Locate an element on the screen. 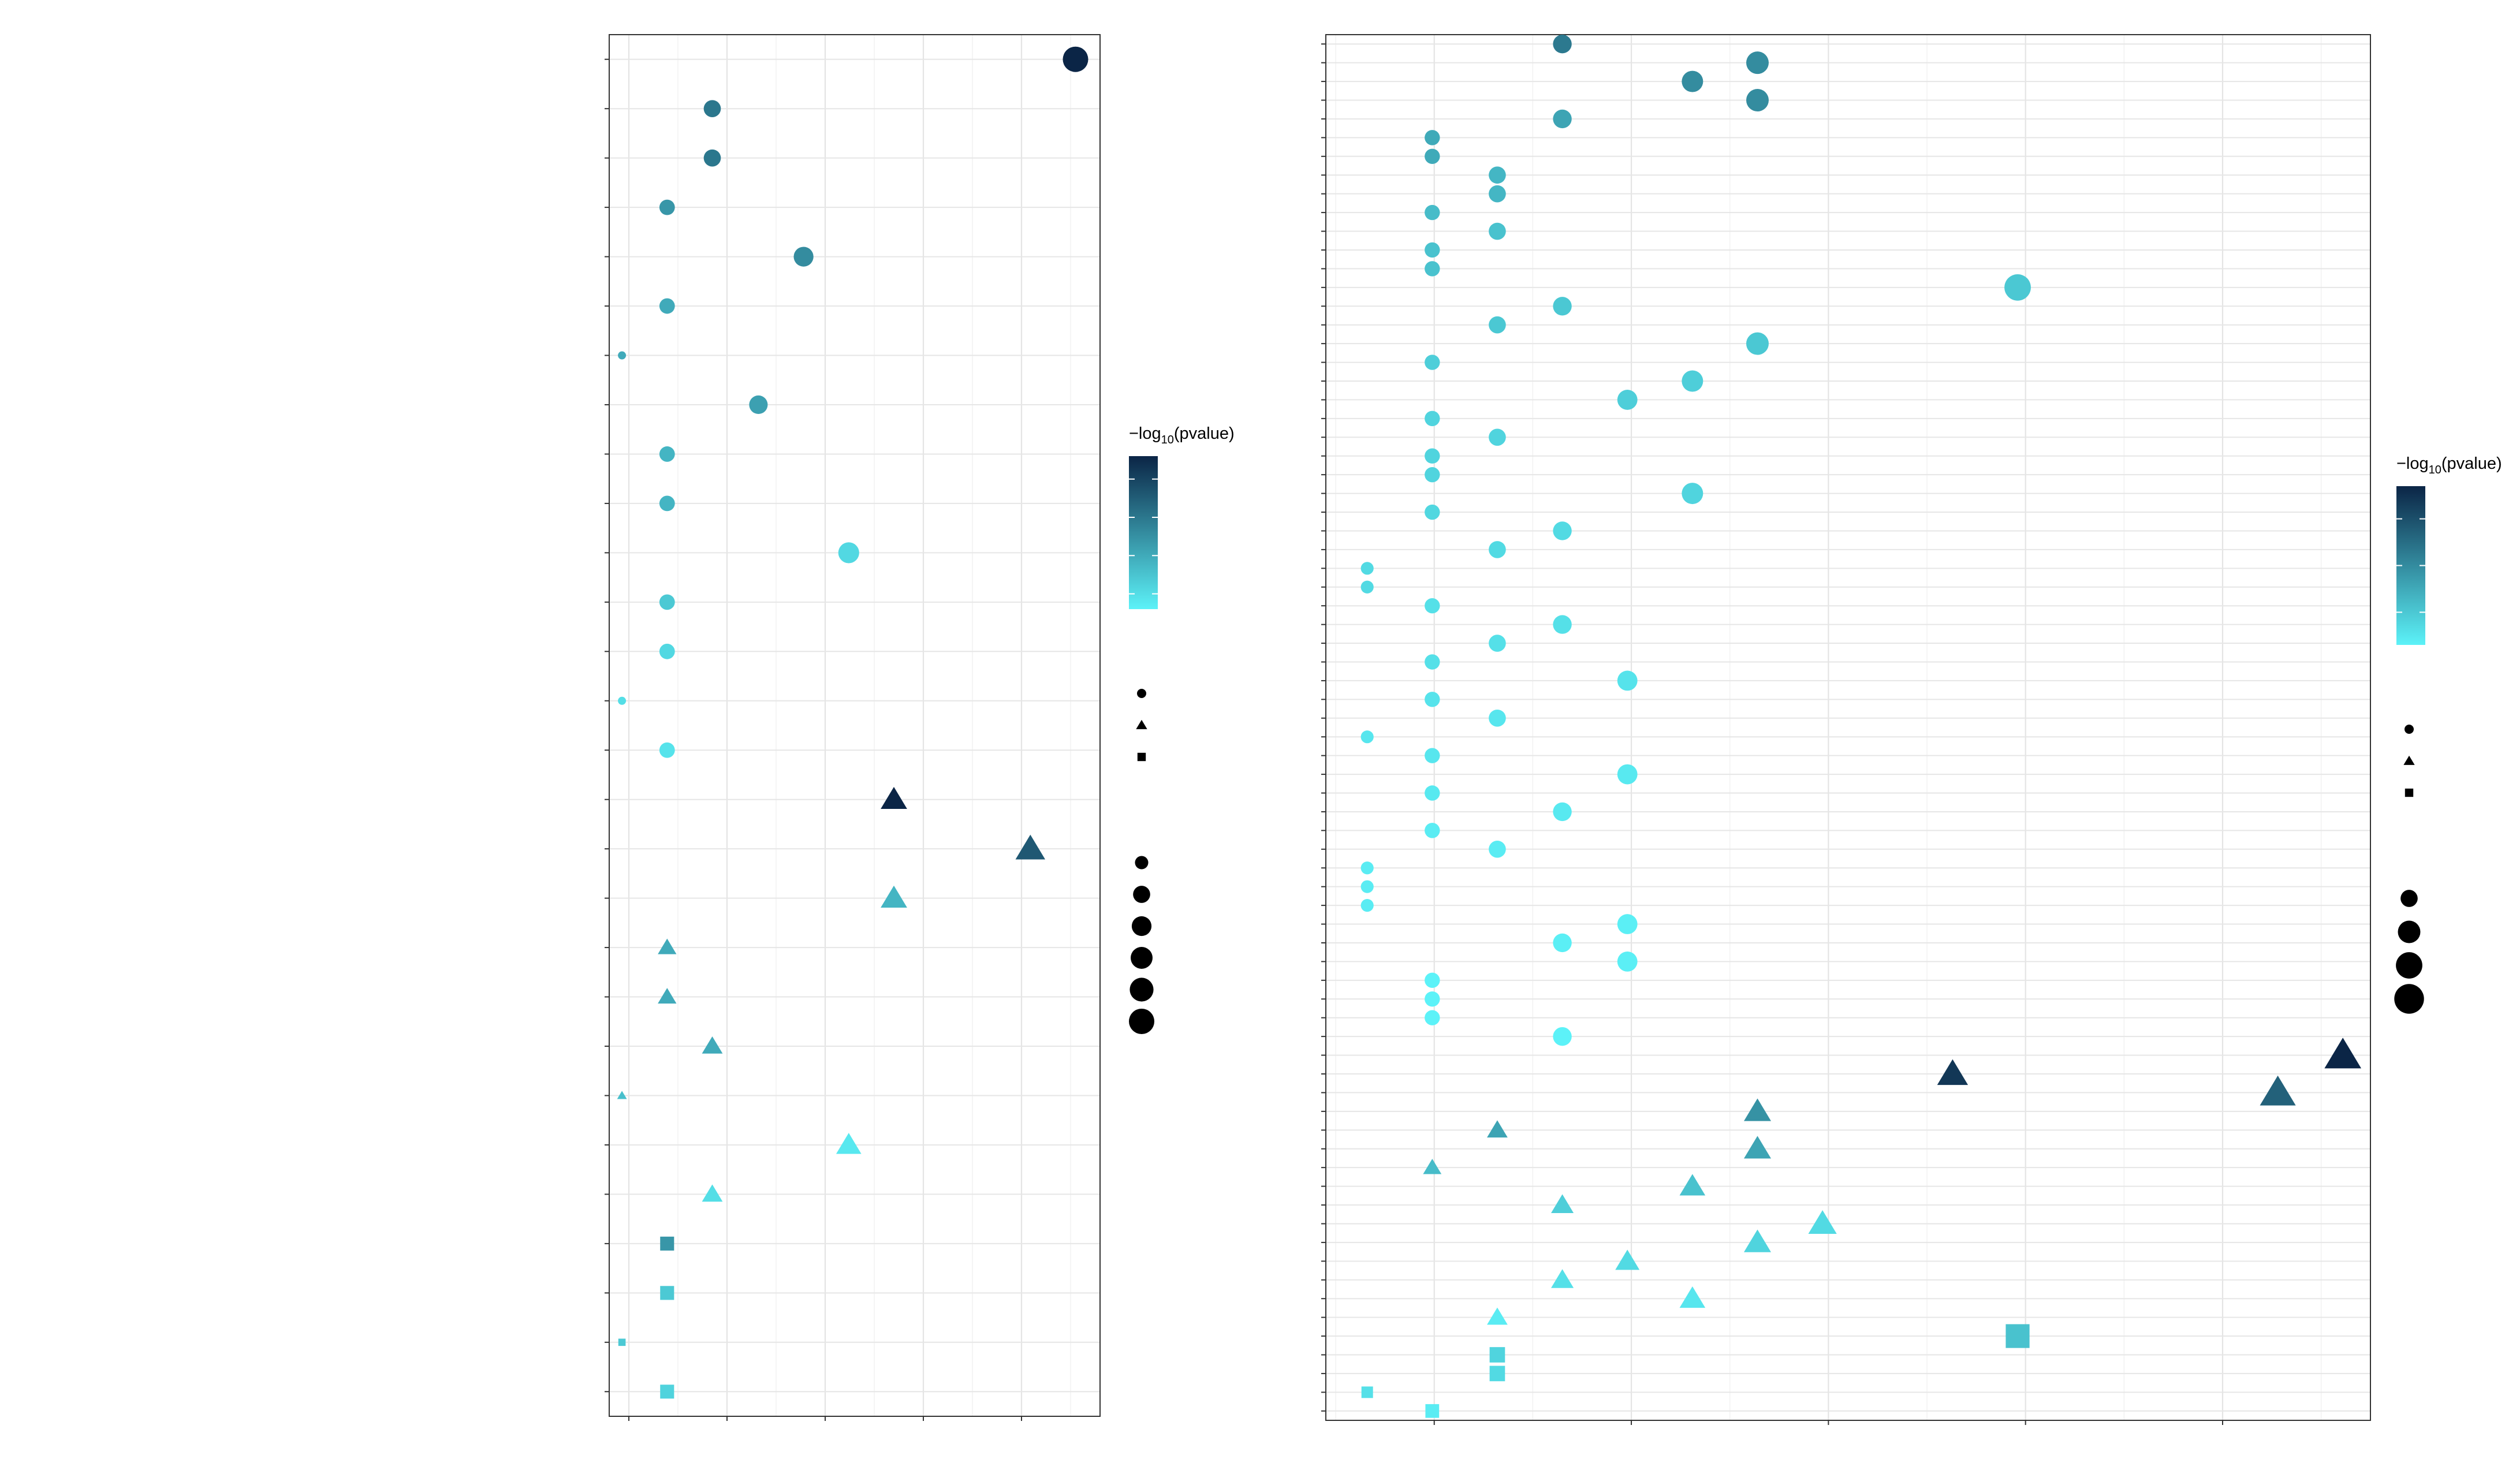 The height and width of the screenshot is (1470, 2520). class-legend-square-icon is located at coordinates (1142, 757).